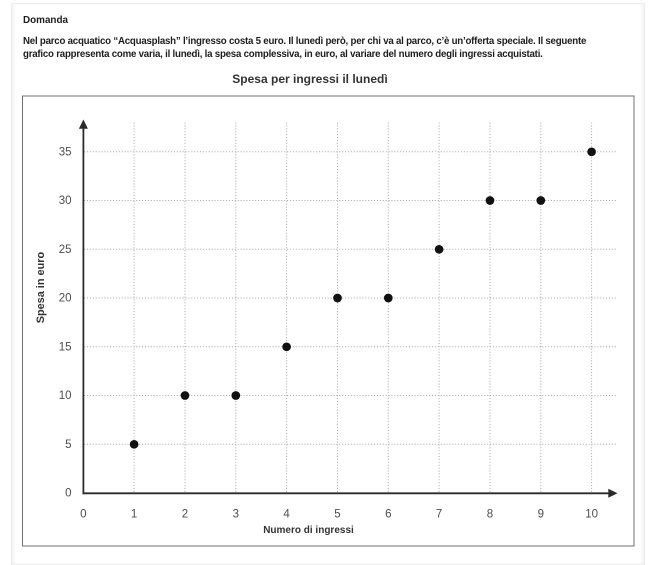  I want to click on svg-text: Spesa per ingressi il lunedì, so click(309, 79).